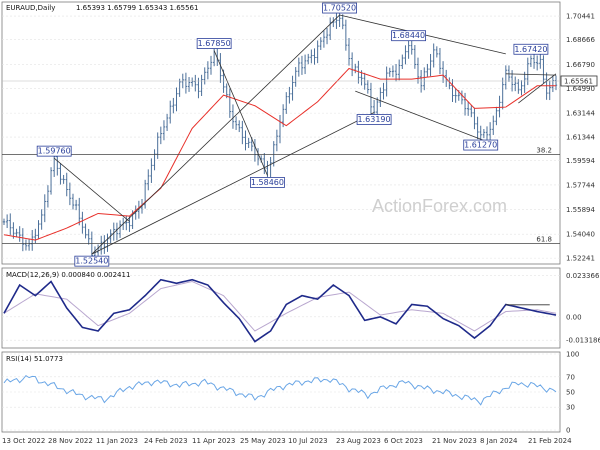 Image resolution: width=600 pixels, height=450 pixels. What do you see at coordinates (580, 40) in the screenshot?
I see `price-tick-label: 1.68666` at bounding box center [580, 40].